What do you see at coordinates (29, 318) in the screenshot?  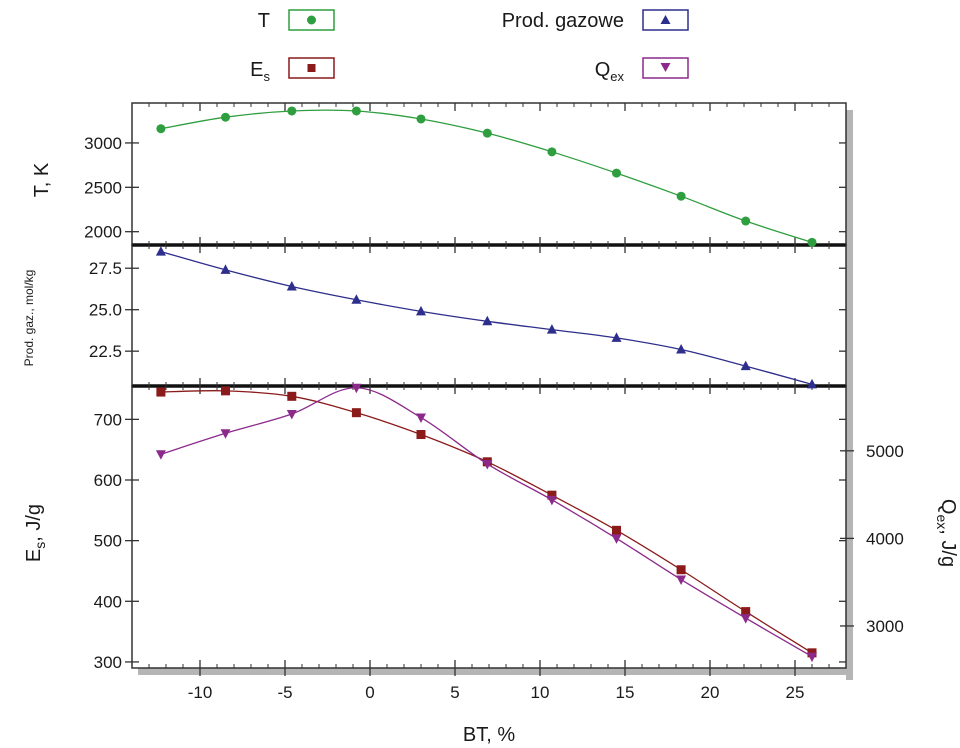 I see `panel-middle-ylabel: Prod. gaz., mol/kg` at bounding box center [29, 318].